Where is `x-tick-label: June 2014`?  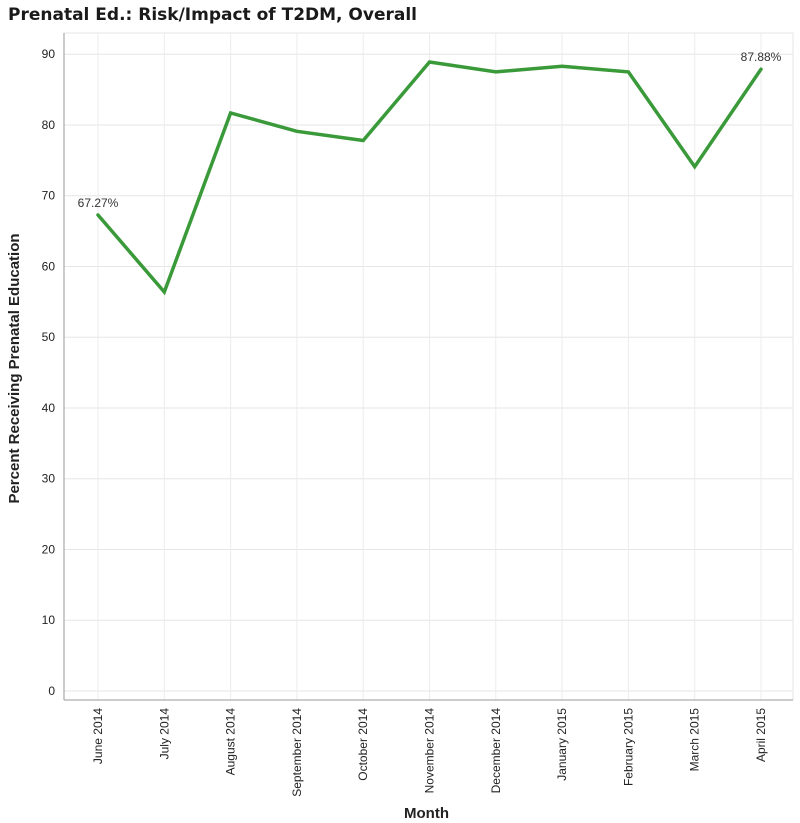
x-tick-label: June 2014 is located at coordinates (98, 736).